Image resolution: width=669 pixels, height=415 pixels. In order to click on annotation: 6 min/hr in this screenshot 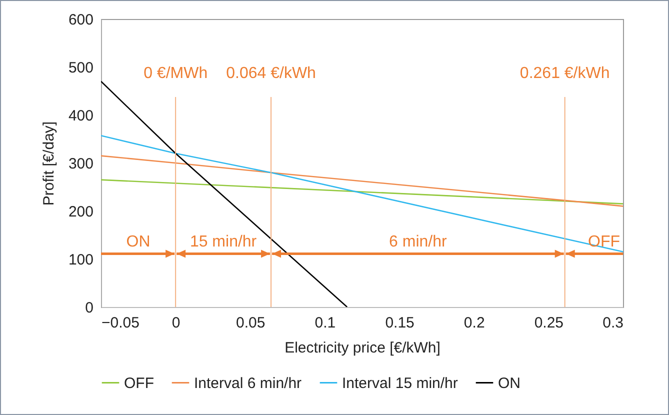, I will do `click(418, 242)`.